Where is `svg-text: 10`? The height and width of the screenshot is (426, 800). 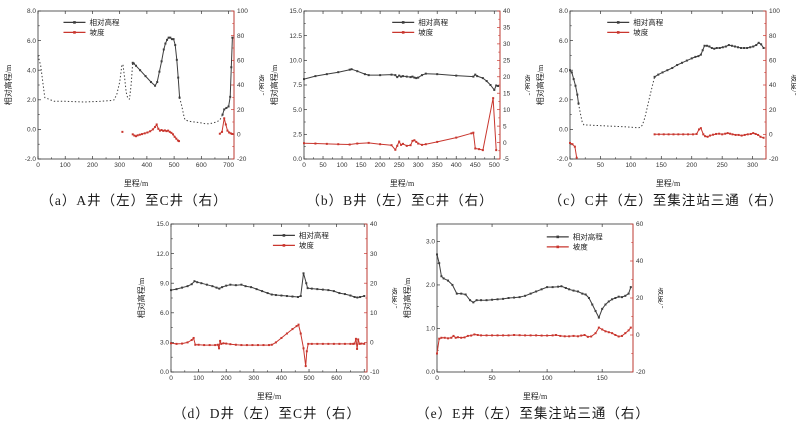 svg-text: 10 is located at coordinates (507, 110).